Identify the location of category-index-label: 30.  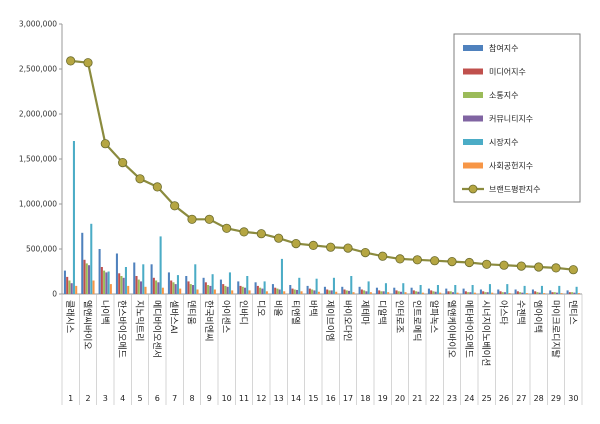
(573, 398).